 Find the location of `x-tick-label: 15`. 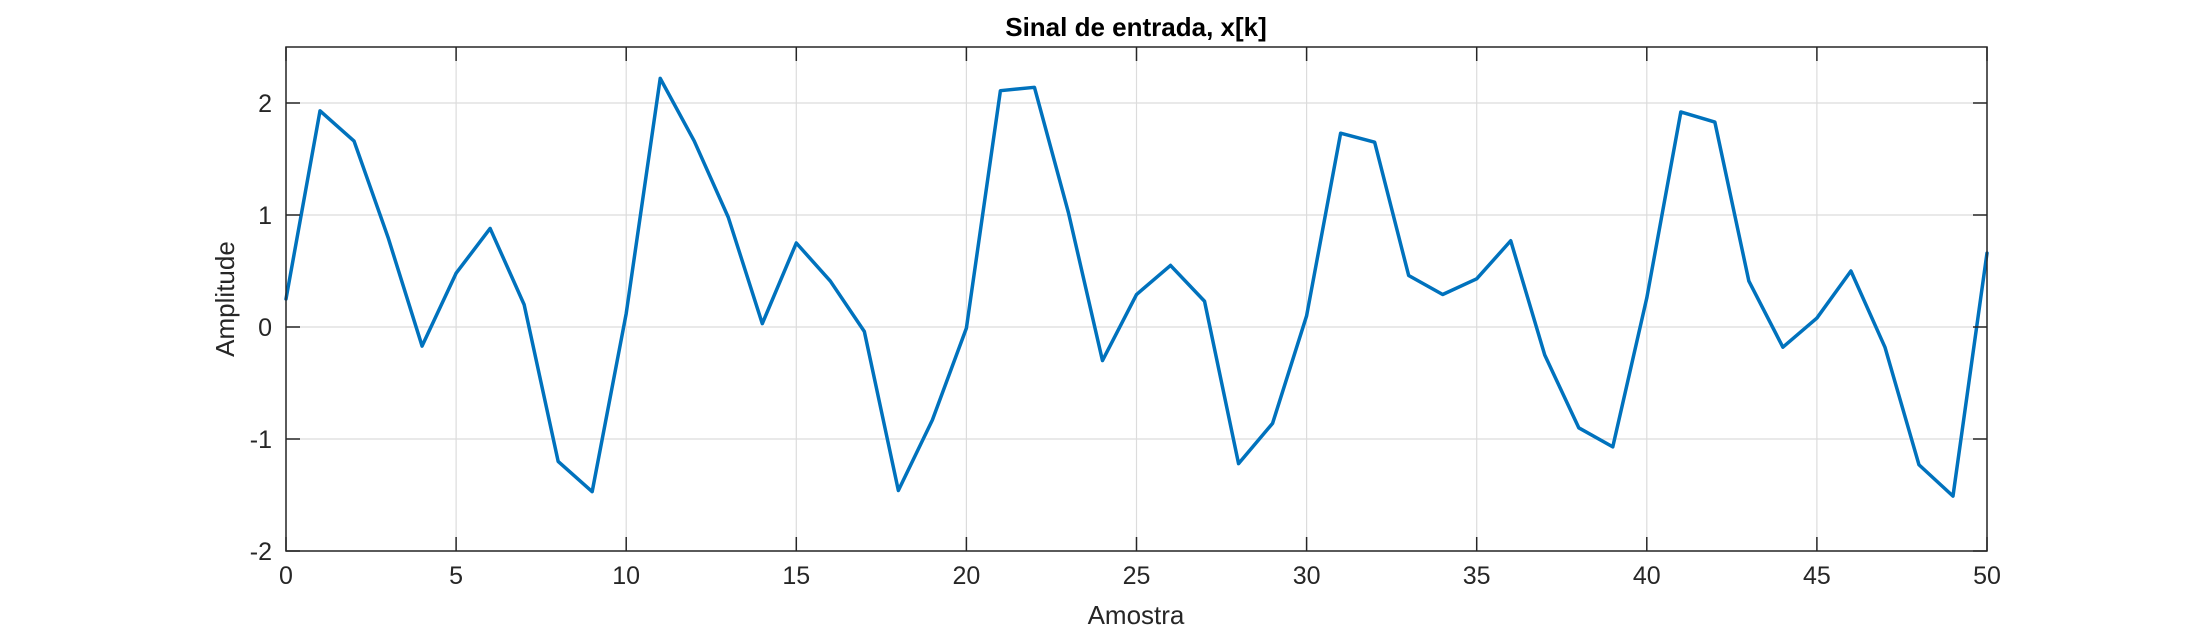

x-tick-label: 15 is located at coordinates (796, 576).